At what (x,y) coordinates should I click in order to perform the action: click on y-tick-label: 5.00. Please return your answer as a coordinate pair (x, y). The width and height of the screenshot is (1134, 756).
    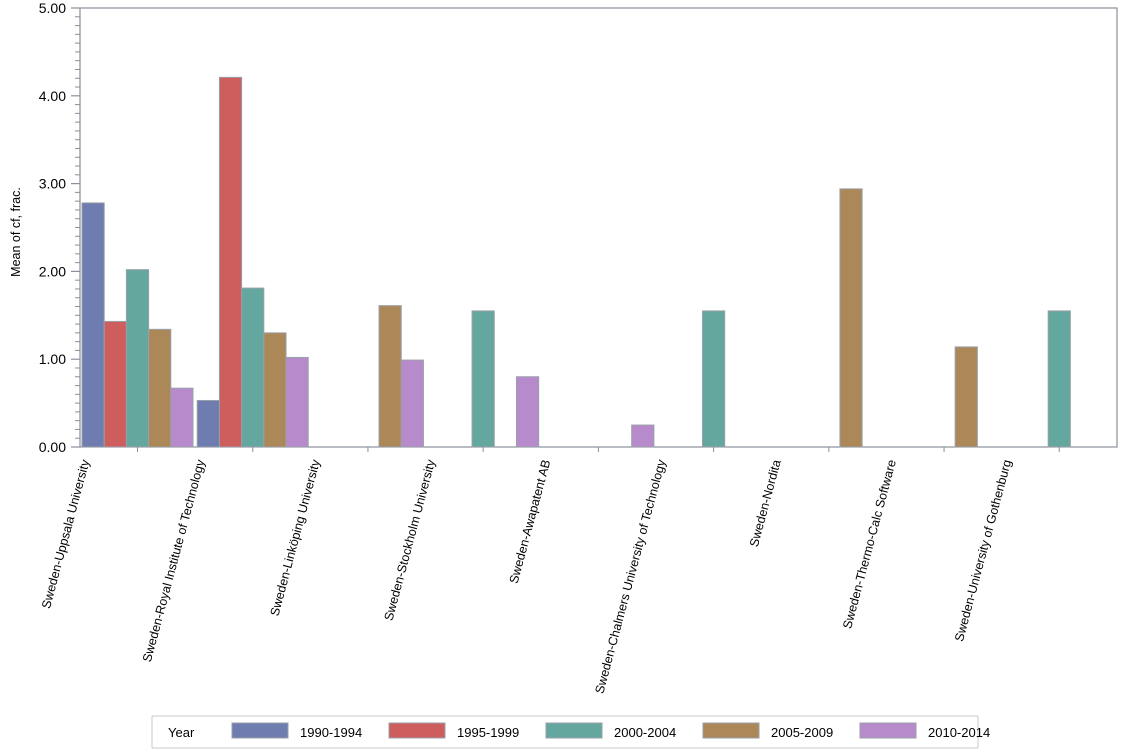
    Looking at the image, I should click on (52, 8).